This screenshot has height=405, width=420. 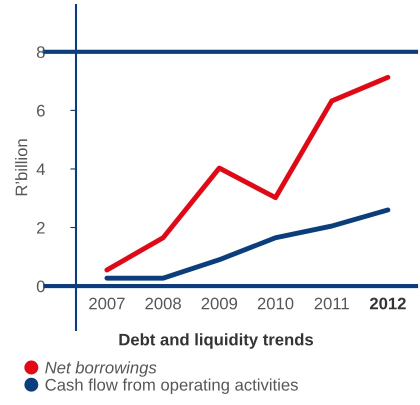 I want to click on x-tick-label: 2008, so click(x=163, y=304).